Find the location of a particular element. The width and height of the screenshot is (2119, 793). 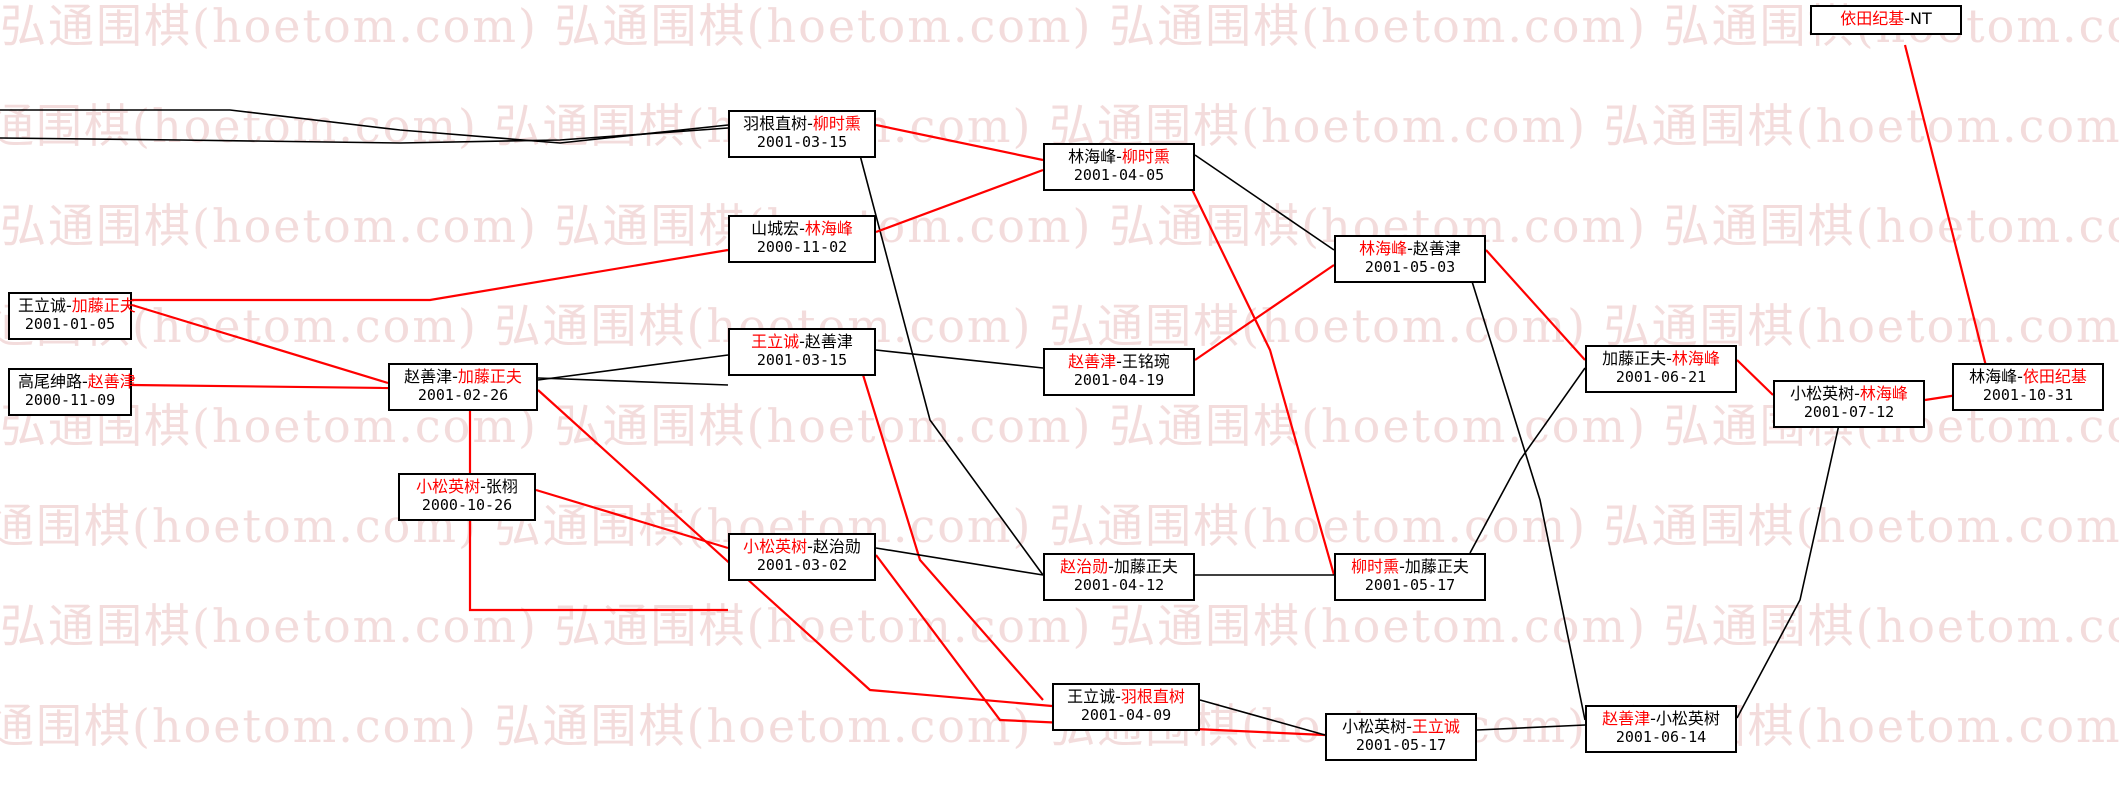

match-node-m4: 羽根直树-柳时熏 2001-03-15 is located at coordinates (802, 134).